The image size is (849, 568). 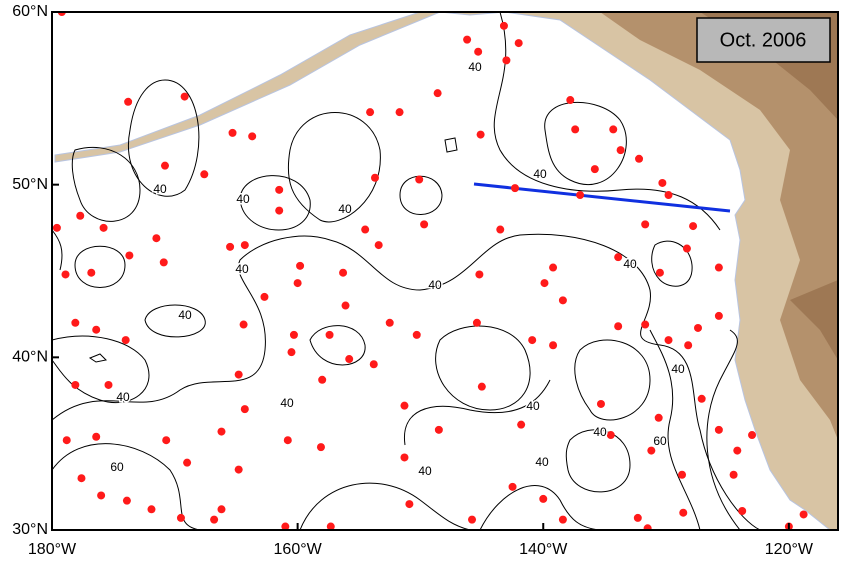 I want to click on x-tick-label: 140°W, so click(x=543, y=549).